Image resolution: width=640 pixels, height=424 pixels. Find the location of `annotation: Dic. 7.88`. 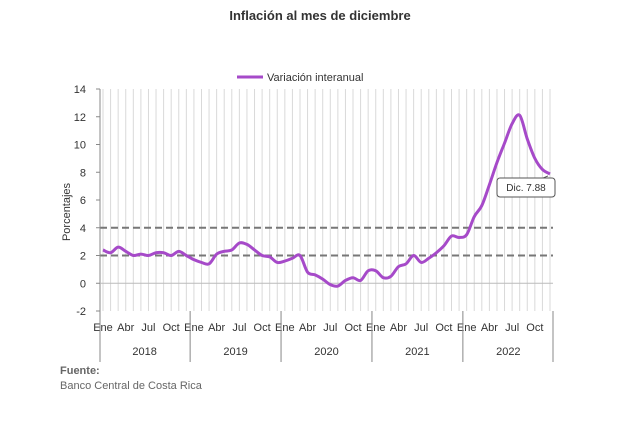

annotation: Dic. 7.88 is located at coordinates (526, 186).